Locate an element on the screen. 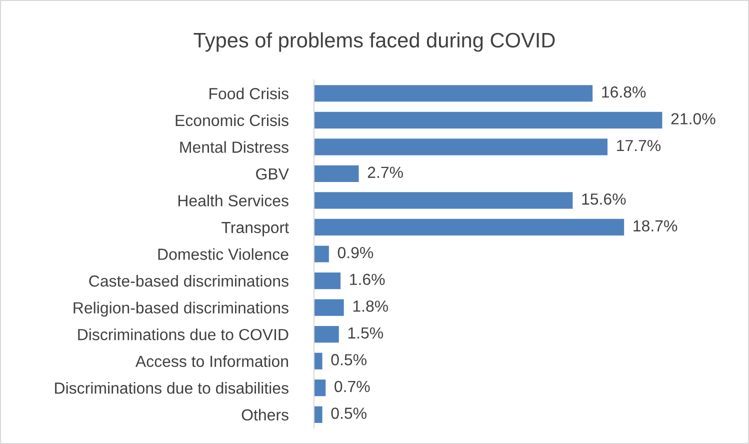  data-label: 1.6% is located at coordinates (367, 280).